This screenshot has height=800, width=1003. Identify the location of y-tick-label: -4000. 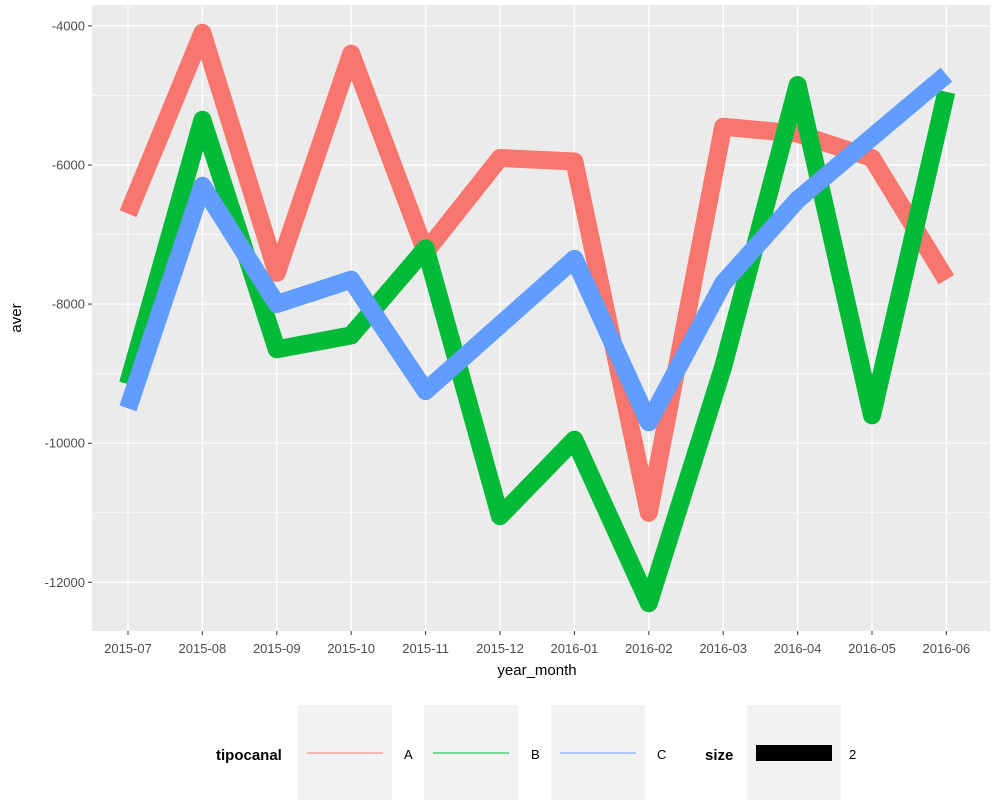
(68, 25).